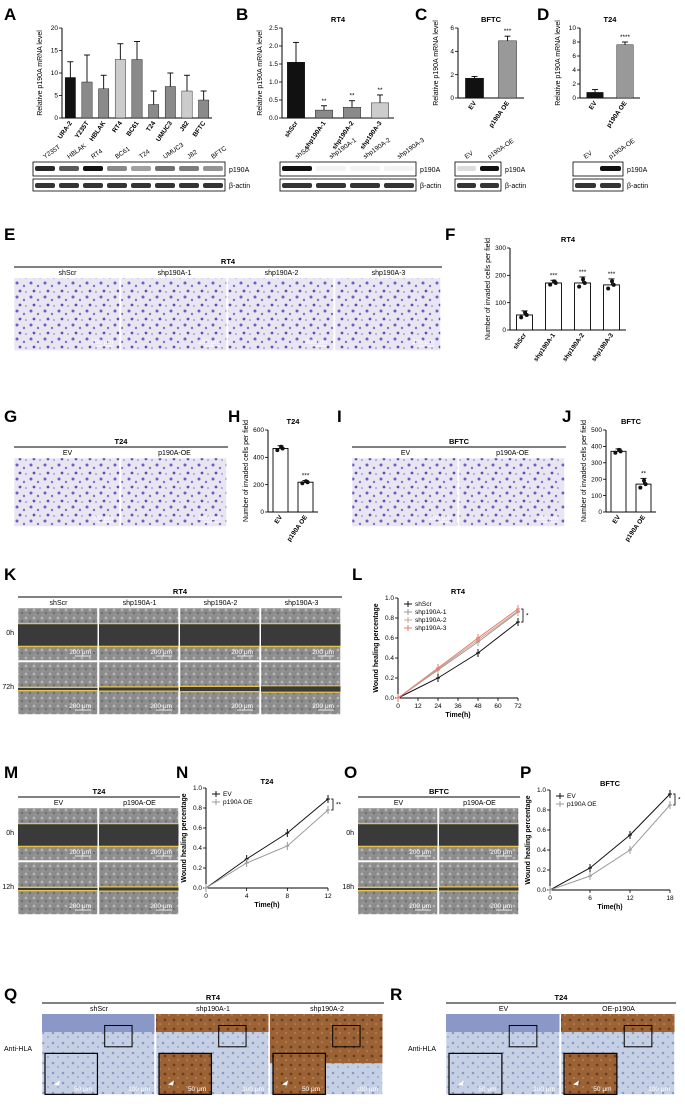 The height and width of the screenshot is (1106, 685). What do you see at coordinates (59, 603) in the screenshot?
I see `micro-column-label: shScr` at bounding box center [59, 603].